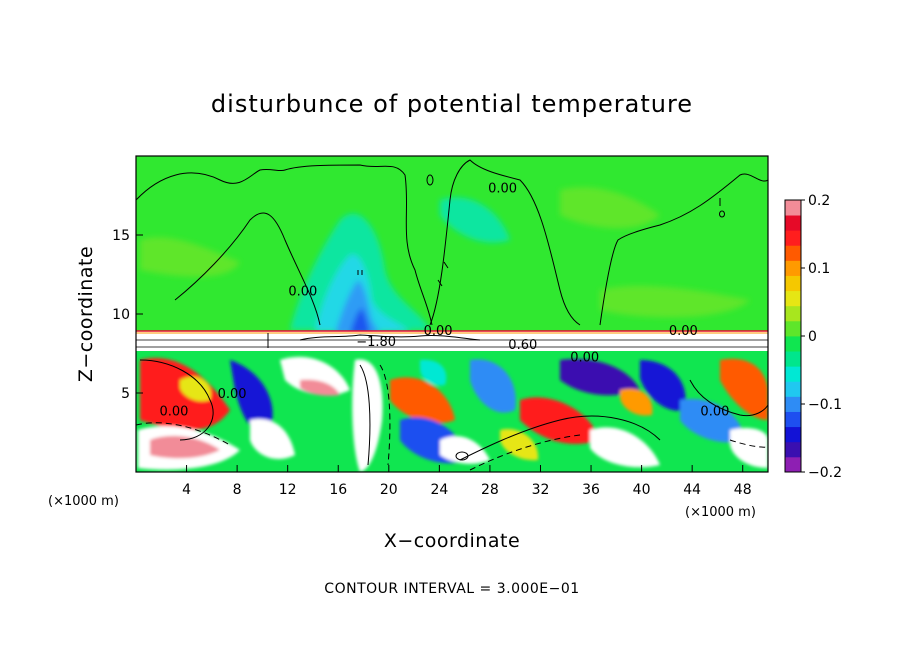 This screenshot has height=654, width=904. Describe the element at coordinates (522, 345) in the screenshot. I see `contour-label: 0.60` at that location.